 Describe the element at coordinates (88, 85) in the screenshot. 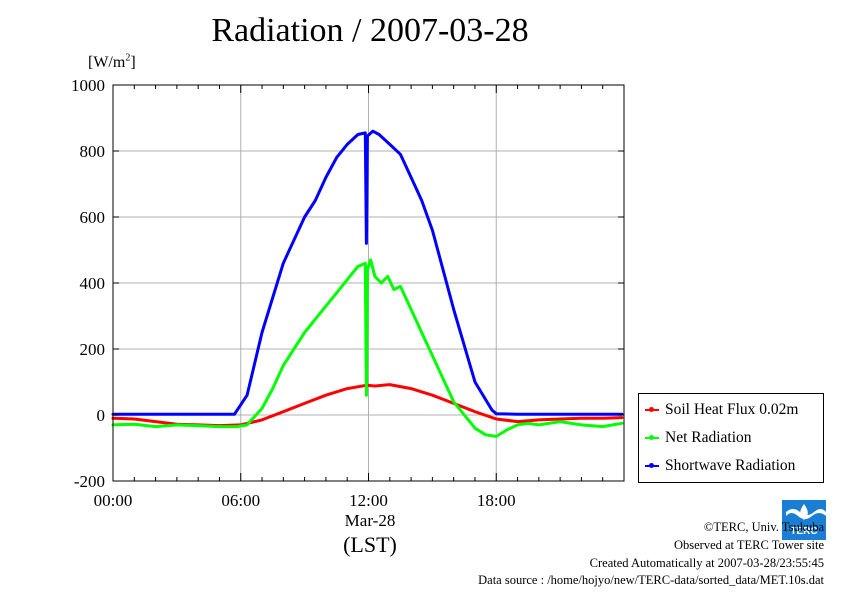

I see `y-tick-label: 1000` at that location.